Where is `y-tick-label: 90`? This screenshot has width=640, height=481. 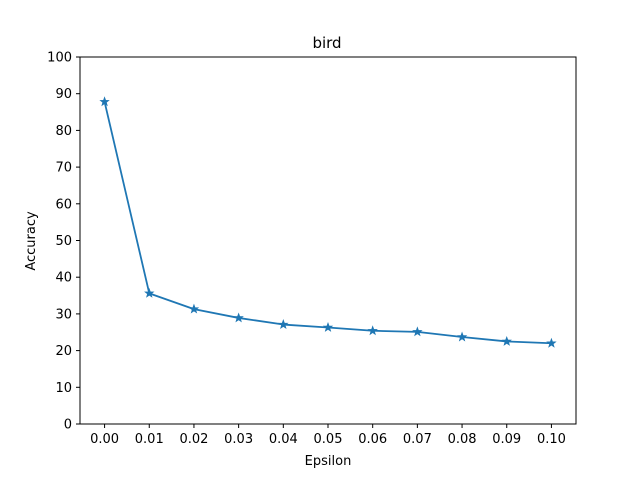
y-tick-label: 90 is located at coordinates (63, 94).